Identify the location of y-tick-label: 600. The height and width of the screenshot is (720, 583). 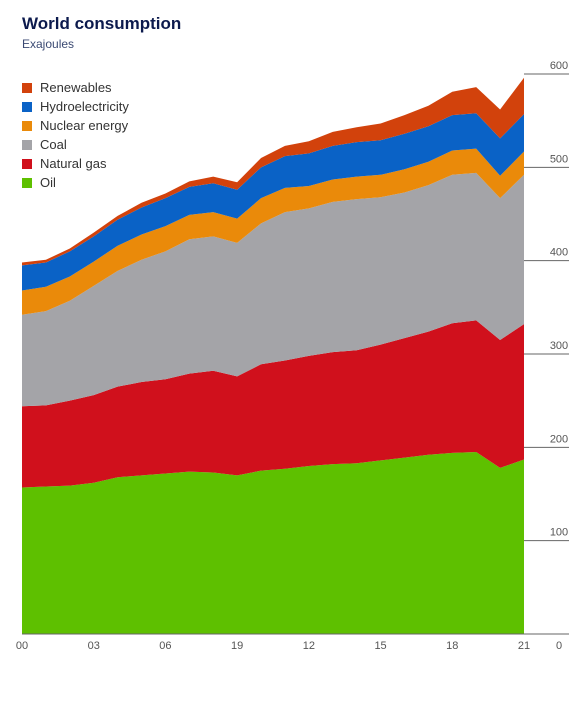
(559, 66).